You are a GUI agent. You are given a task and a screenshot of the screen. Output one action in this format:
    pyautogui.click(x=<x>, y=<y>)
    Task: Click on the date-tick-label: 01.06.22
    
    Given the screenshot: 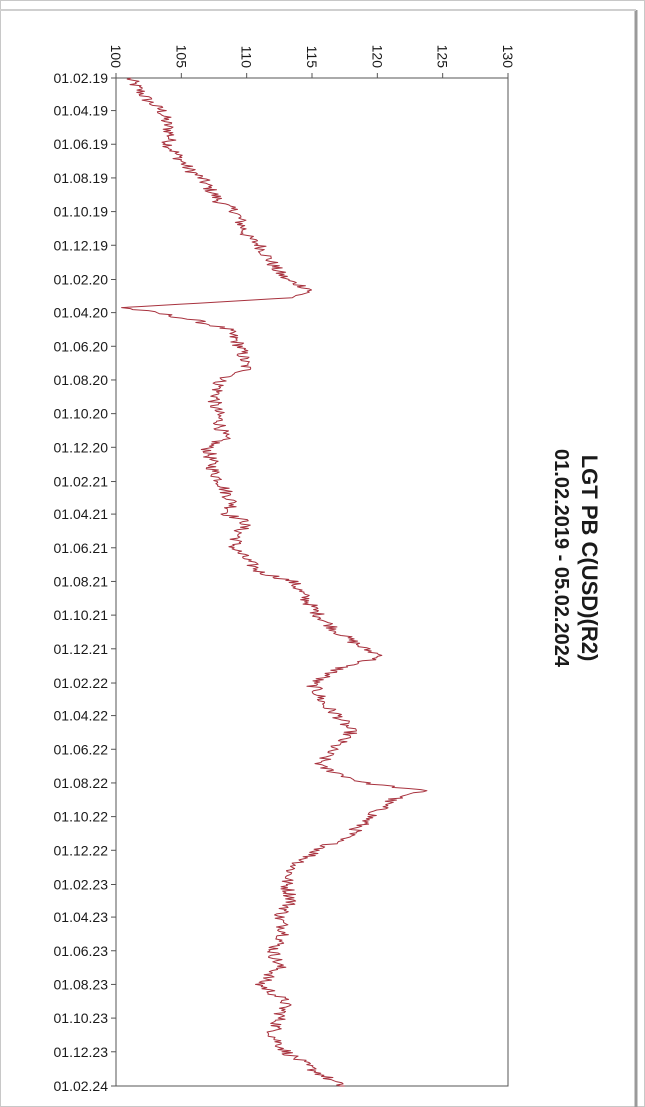 What is the action you would take?
    pyautogui.click(x=81, y=749)
    